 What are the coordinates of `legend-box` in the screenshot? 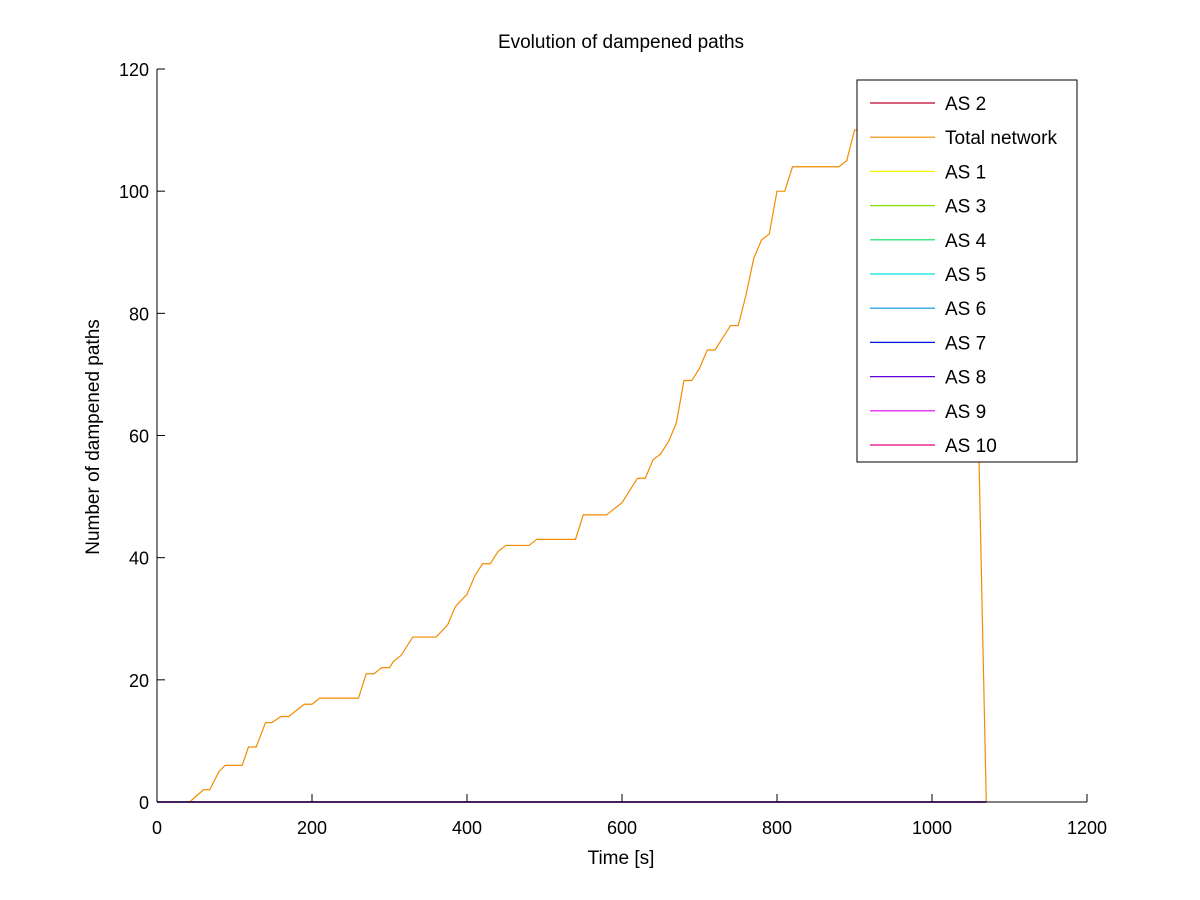 It's located at (967, 271).